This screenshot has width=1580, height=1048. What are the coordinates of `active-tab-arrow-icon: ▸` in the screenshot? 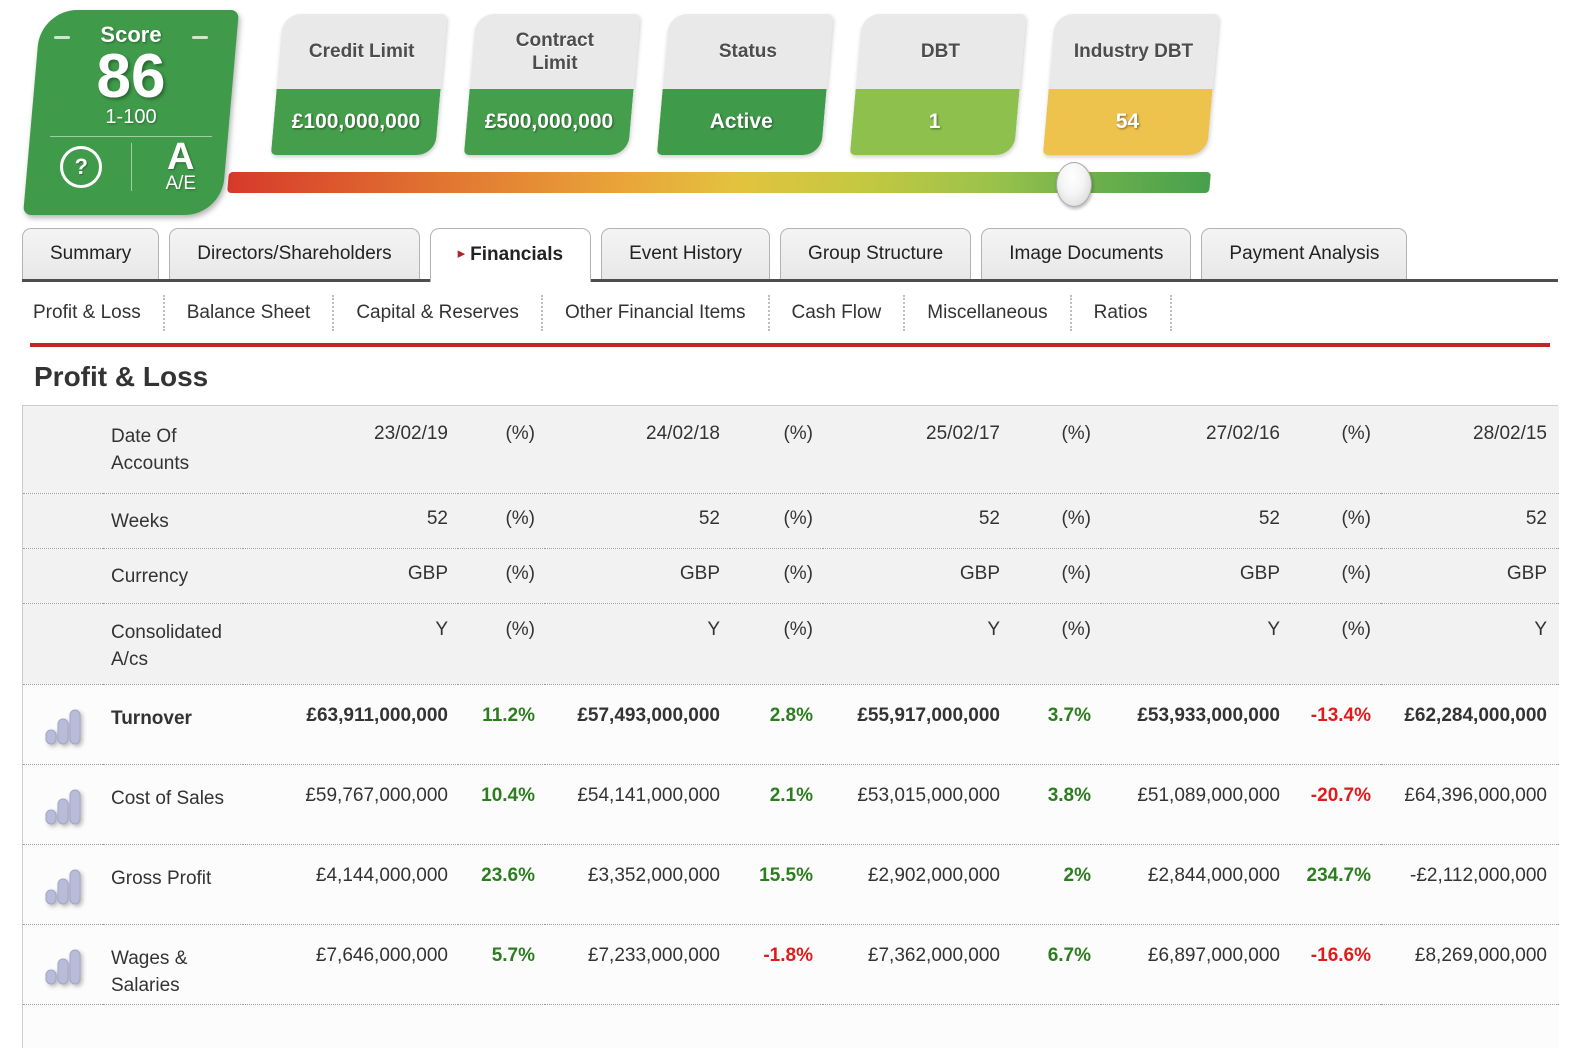 It's located at (461, 253).